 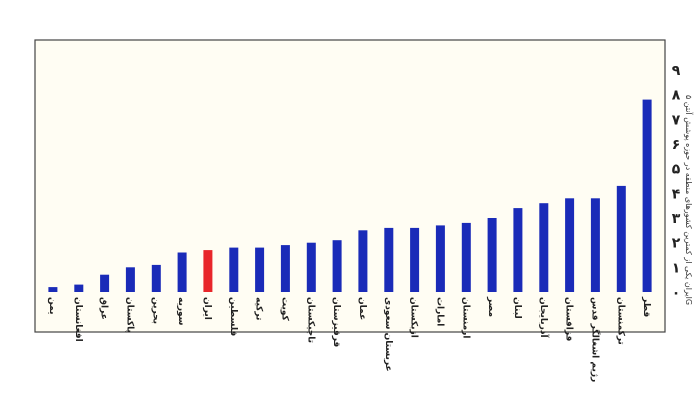 I want to click on y-tick-label-0: ۰, so click(x=676, y=293).